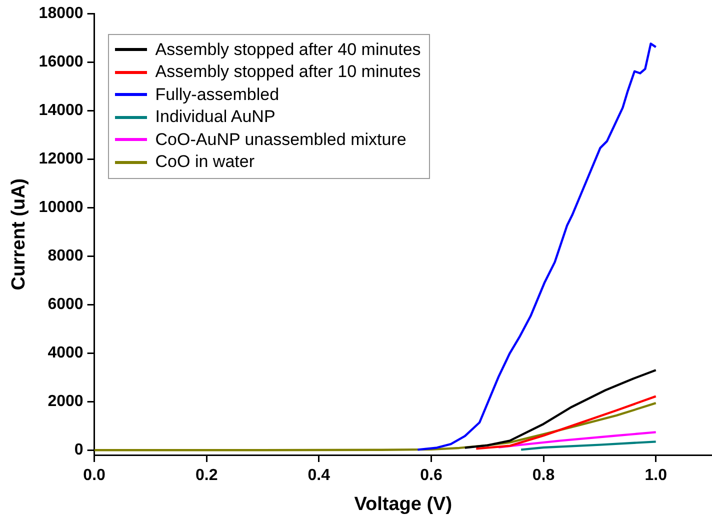 The image size is (712, 524). What do you see at coordinates (288, 72) in the screenshot?
I see `legend-label: Assembly stopped after 10 minutes` at bounding box center [288, 72].